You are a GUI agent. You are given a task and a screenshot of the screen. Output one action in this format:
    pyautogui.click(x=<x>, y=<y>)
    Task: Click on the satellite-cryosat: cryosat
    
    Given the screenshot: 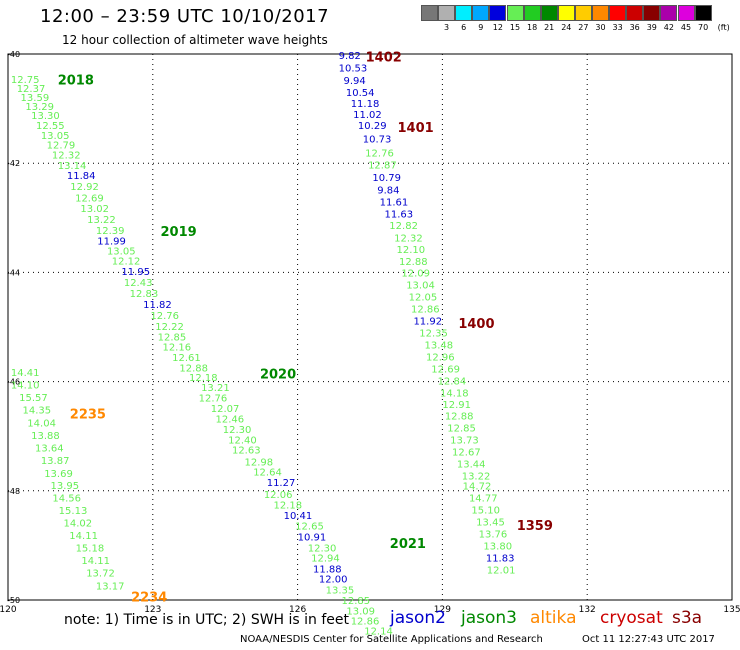 What is the action you would take?
    pyautogui.click(x=631, y=618)
    